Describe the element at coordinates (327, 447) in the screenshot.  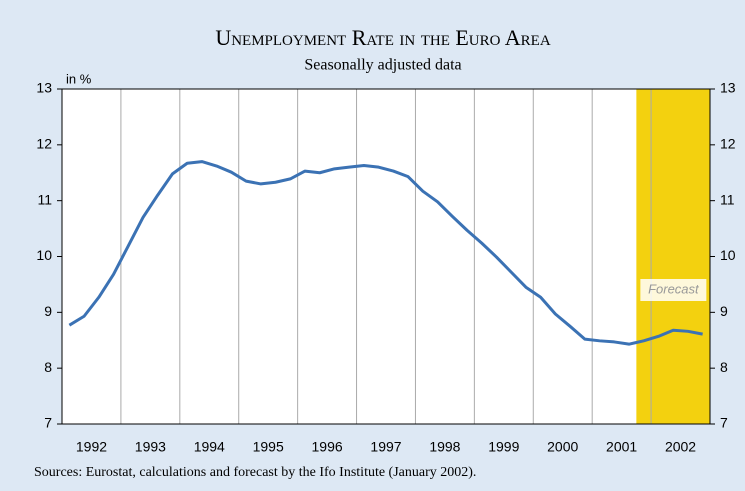
I see `x-tick-label: 1996` at that location.